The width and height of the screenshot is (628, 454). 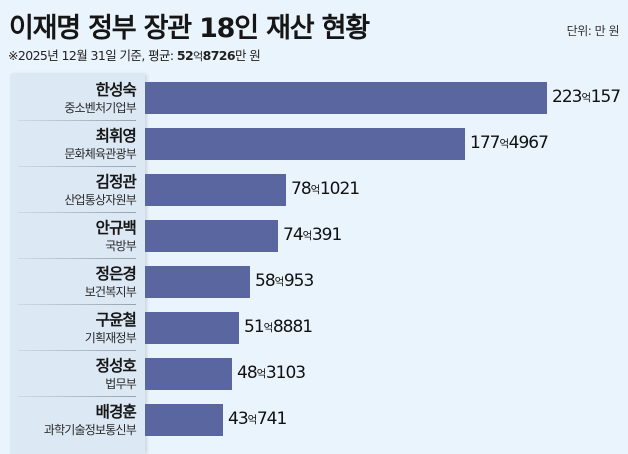 I want to click on ministry-name: 보건복지부, so click(x=110, y=292).